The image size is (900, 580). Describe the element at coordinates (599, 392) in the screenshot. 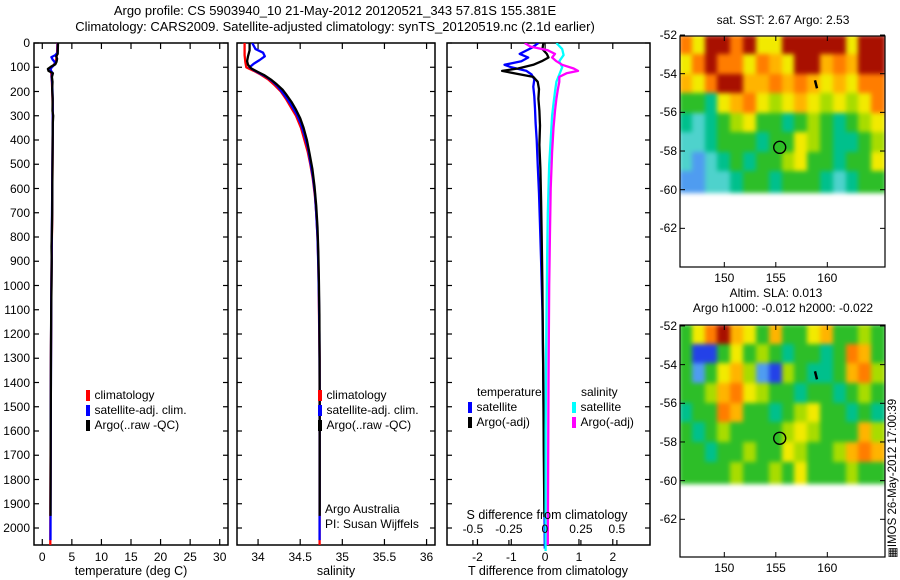

I see `legend-header: salinity` at that location.